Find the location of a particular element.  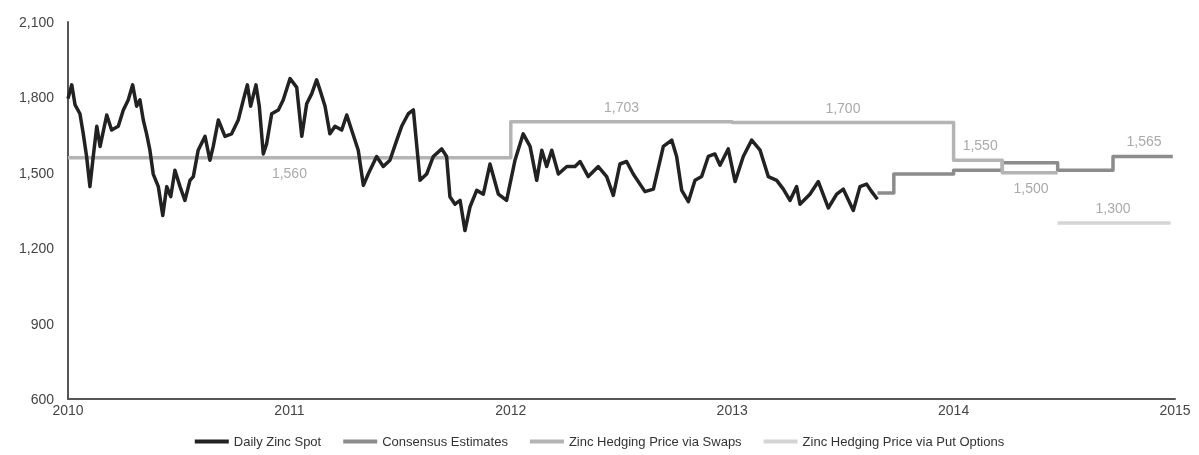

y-tick-label: 1,200 is located at coordinates (36, 248).